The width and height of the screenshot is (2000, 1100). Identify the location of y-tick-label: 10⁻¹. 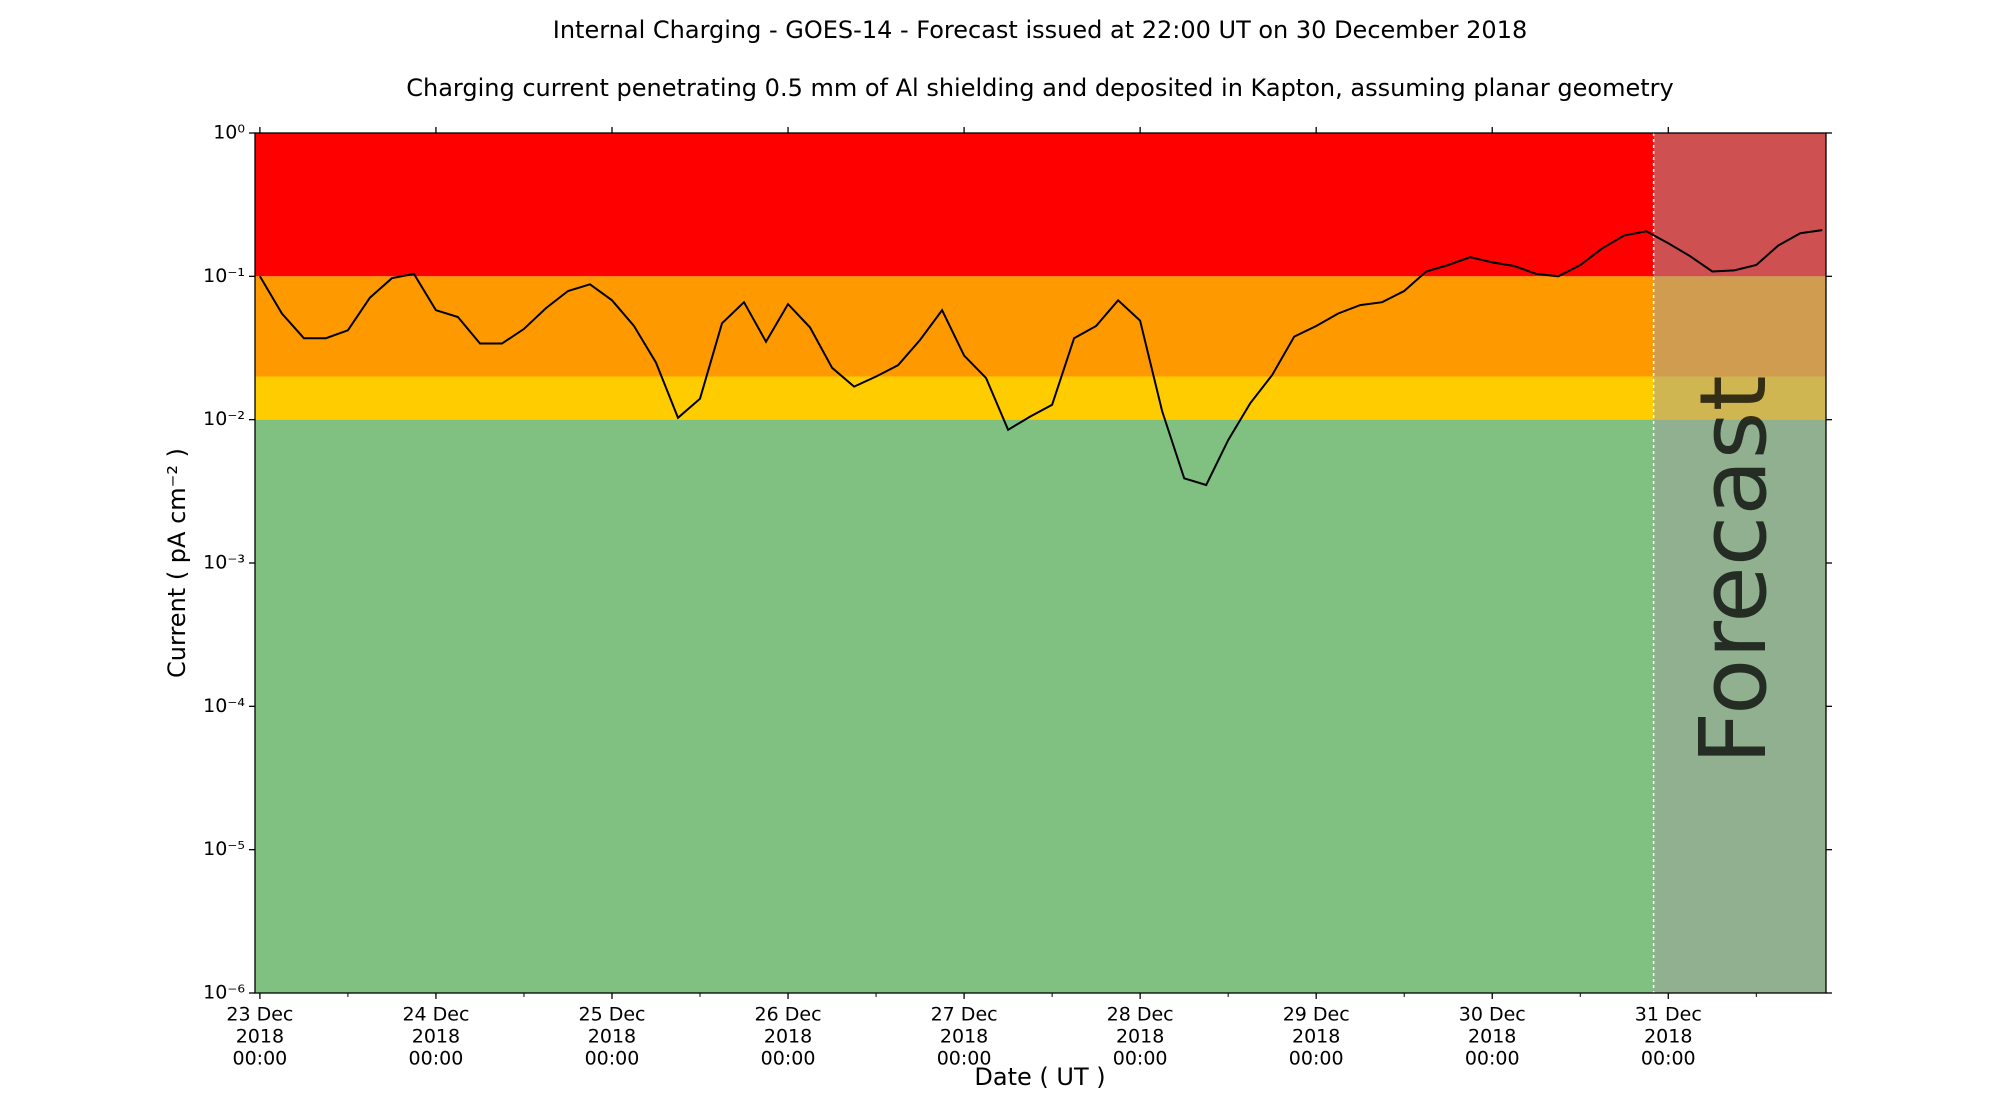
(224, 276).